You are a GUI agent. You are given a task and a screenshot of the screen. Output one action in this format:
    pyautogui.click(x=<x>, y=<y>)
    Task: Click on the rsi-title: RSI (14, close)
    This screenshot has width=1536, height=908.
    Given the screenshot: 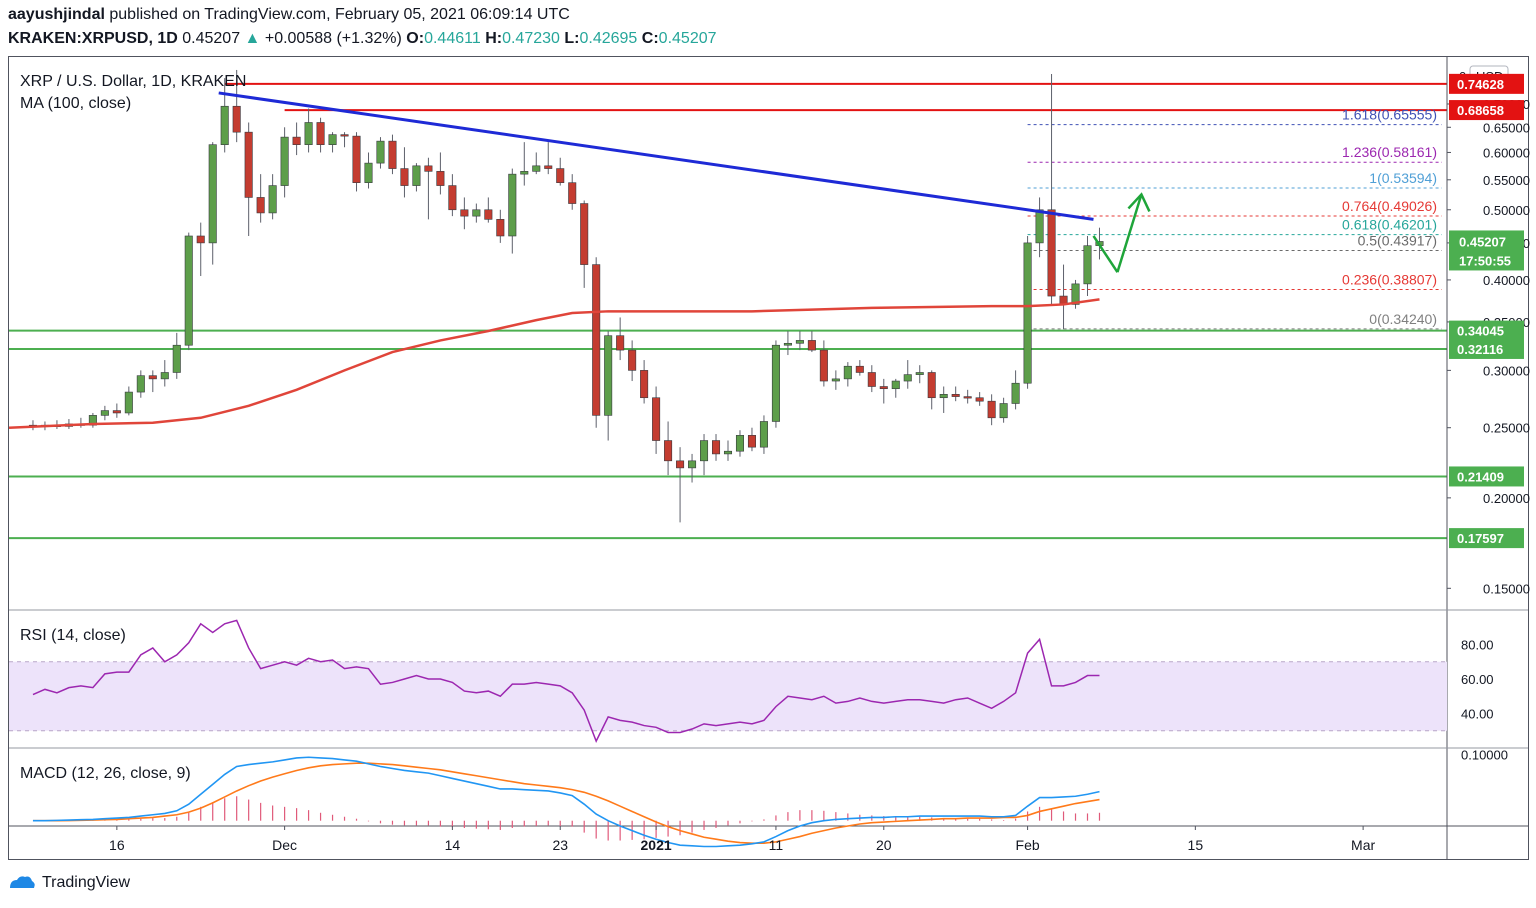 What is the action you would take?
    pyautogui.click(x=73, y=635)
    